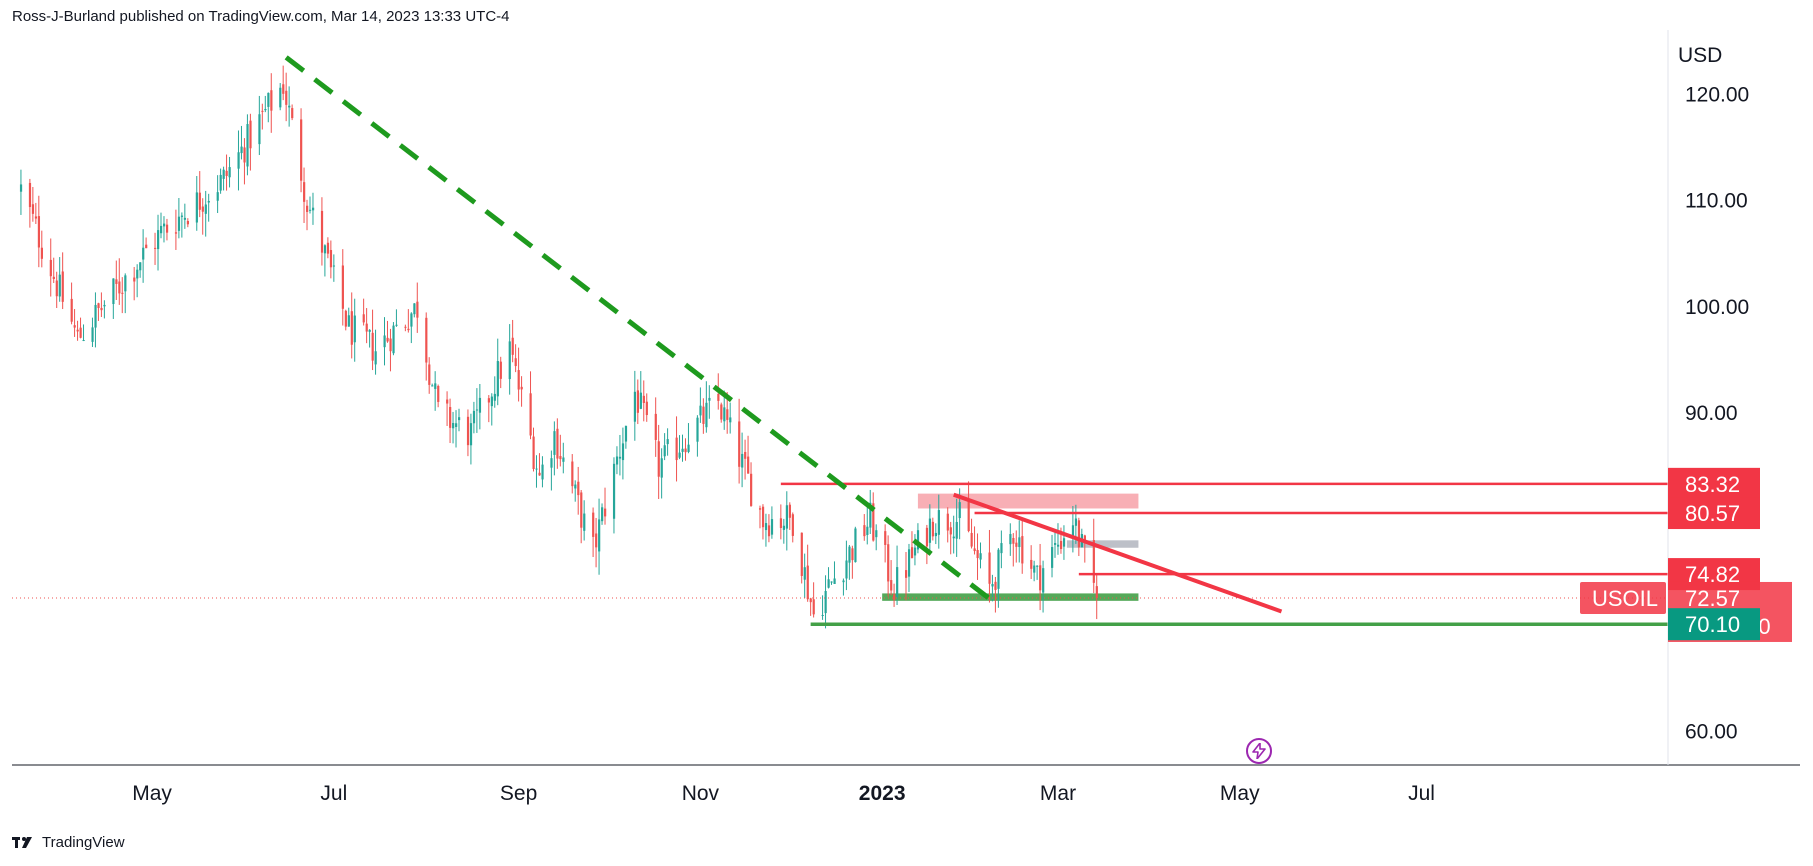 This screenshot has width=1813, height=866. What do you see at coordinates (1028, 501) in the screenshot?
I see `zone-red` at bounding box center [1028, 501].